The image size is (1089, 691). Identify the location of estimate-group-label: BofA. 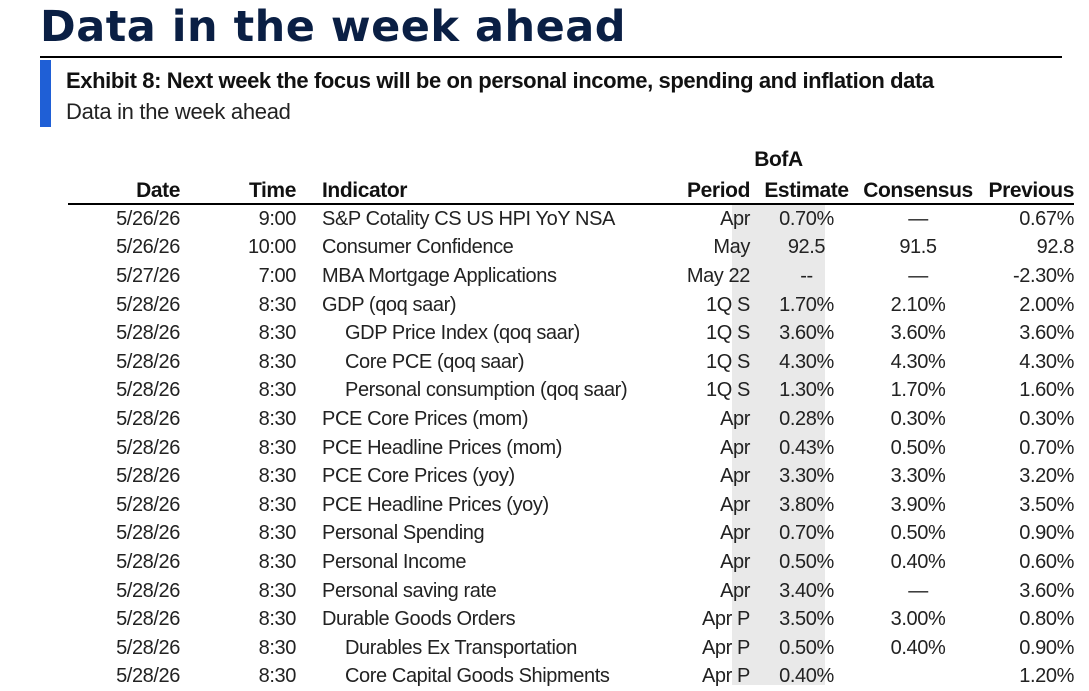
(778, 160).